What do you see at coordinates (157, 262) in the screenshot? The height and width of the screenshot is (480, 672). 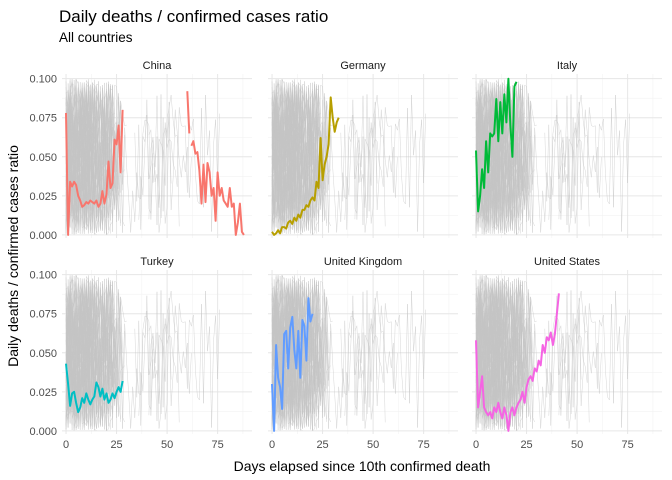 I see `facet-strip-label: Turkey` at bounding box center [157, 262].